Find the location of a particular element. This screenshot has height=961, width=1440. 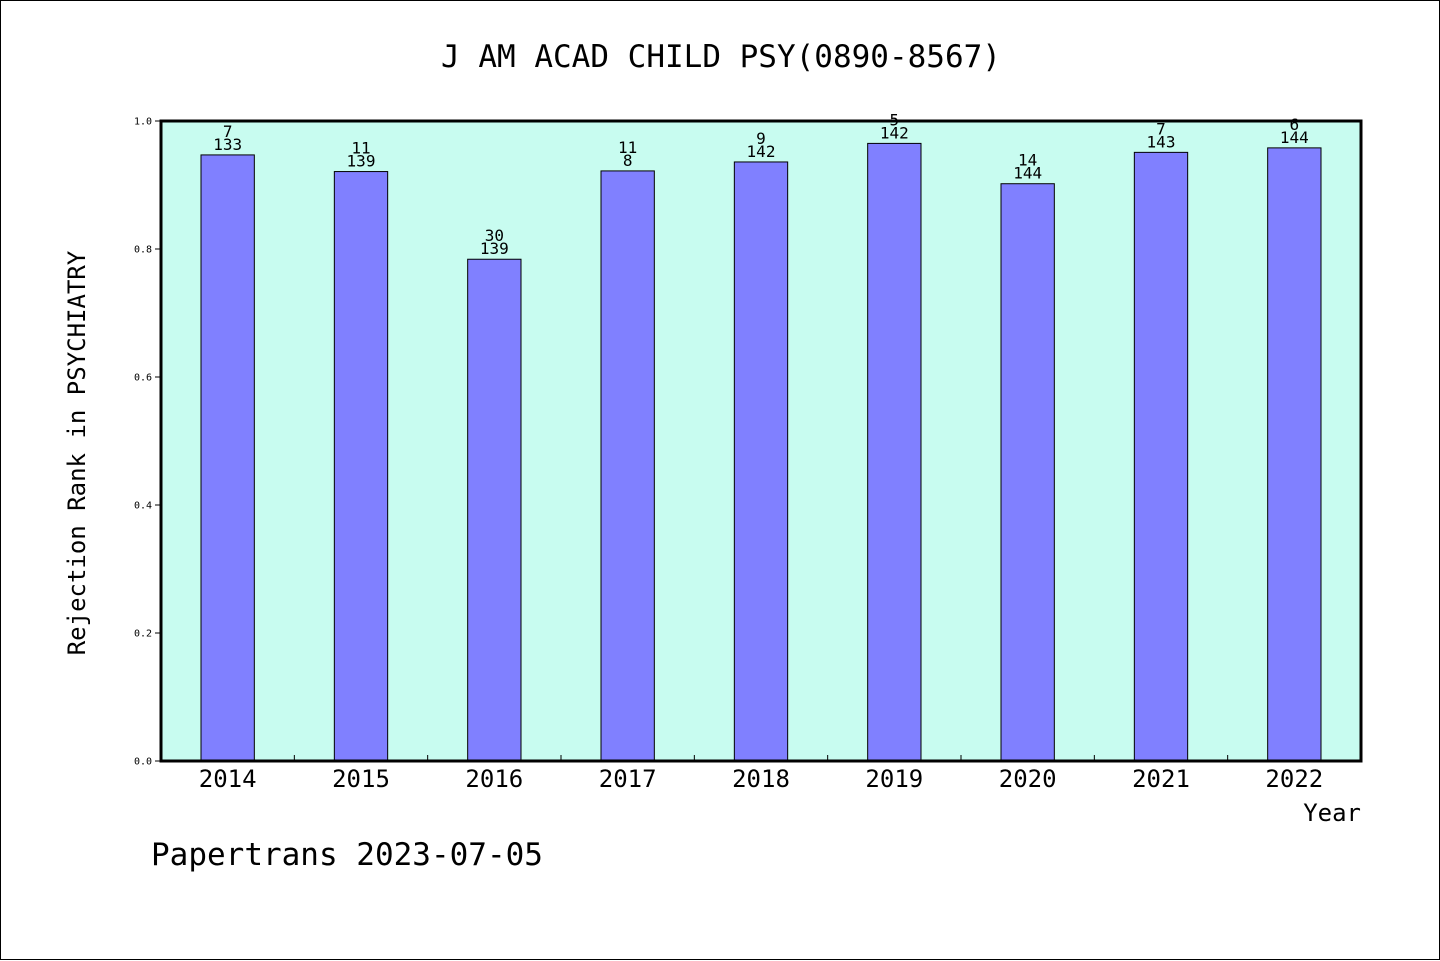

x-axis-ticks: 2014 2015 2016 2017 2018 2019 2020 2021 2022 is located at coordinates (761, 774).